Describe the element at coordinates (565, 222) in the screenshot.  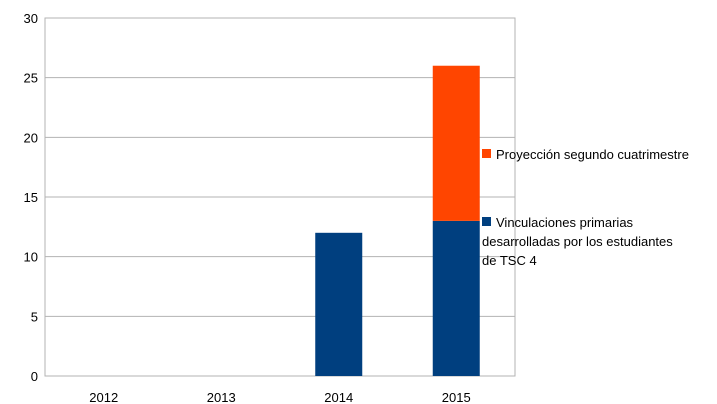
I see `legend-label: Vinculaciones primarias` at that location.